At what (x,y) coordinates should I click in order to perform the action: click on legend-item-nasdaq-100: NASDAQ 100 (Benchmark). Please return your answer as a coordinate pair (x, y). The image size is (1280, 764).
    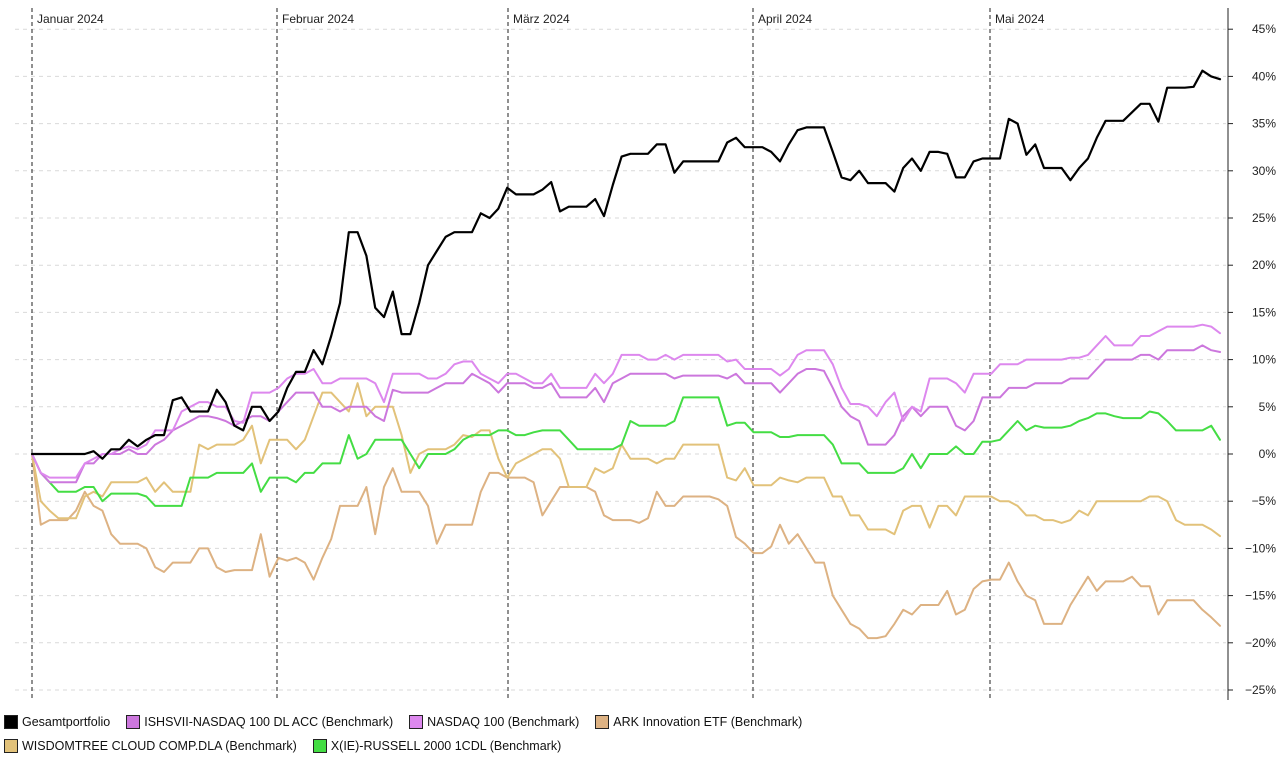
    Looking at the image, I should click on (494, 722).